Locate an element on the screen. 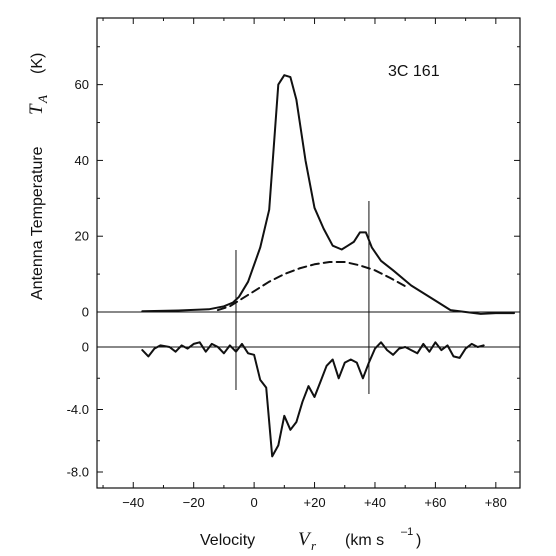 The width and height of the screenshot is (556, 556). x-label-units-exponent: –1 is located at coordinates (407, 532).